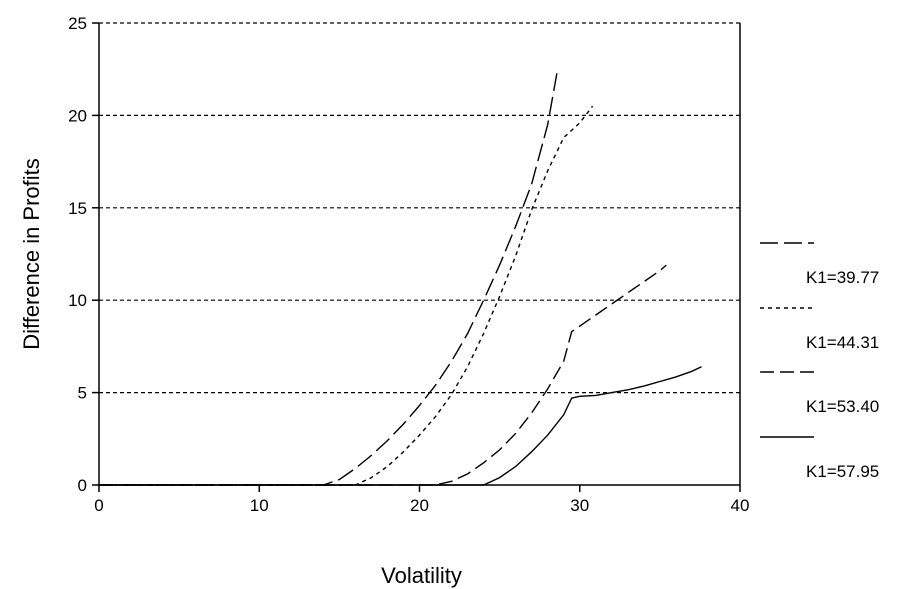 This screenshot has width=905, height=589. Describe the element at coordinates (82, 485) in the screenshot. I see `y-tick-label: 0` at that location.